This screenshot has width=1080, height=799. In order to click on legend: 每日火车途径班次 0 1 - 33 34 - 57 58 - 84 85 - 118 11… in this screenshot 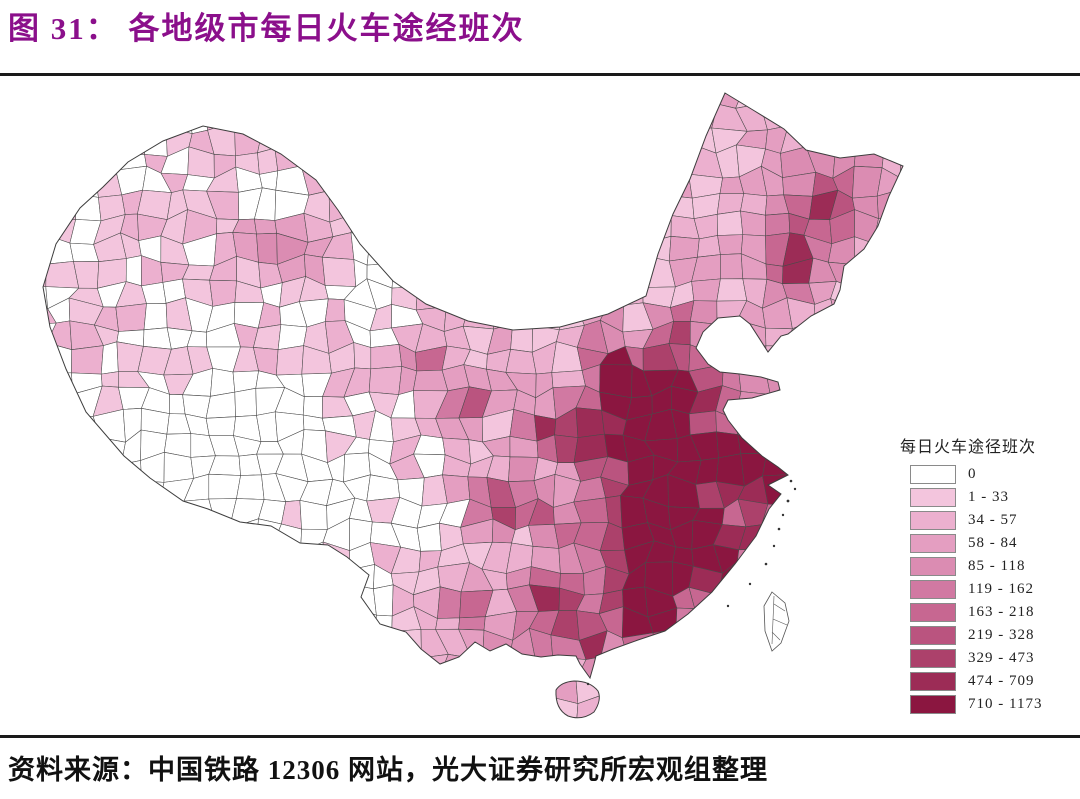, I will do `click(989, 574)`.